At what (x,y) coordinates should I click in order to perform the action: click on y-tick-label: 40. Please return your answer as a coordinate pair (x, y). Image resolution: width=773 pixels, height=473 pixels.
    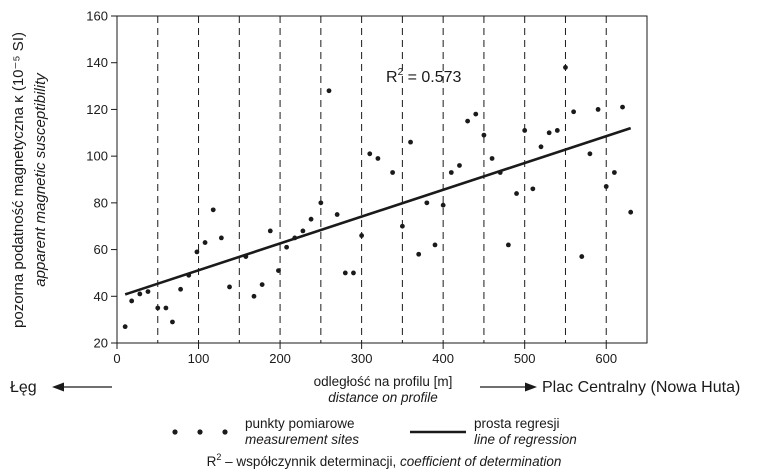
    Looking at the image, I should click on (101, 296).